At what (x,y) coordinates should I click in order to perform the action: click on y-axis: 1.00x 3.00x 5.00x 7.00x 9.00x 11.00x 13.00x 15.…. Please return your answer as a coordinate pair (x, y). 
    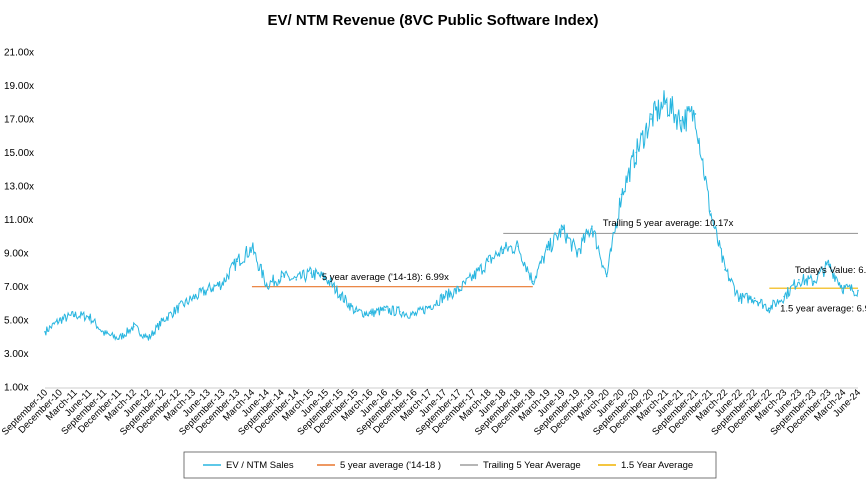
    Looking at the image, I should click on (19, 221).